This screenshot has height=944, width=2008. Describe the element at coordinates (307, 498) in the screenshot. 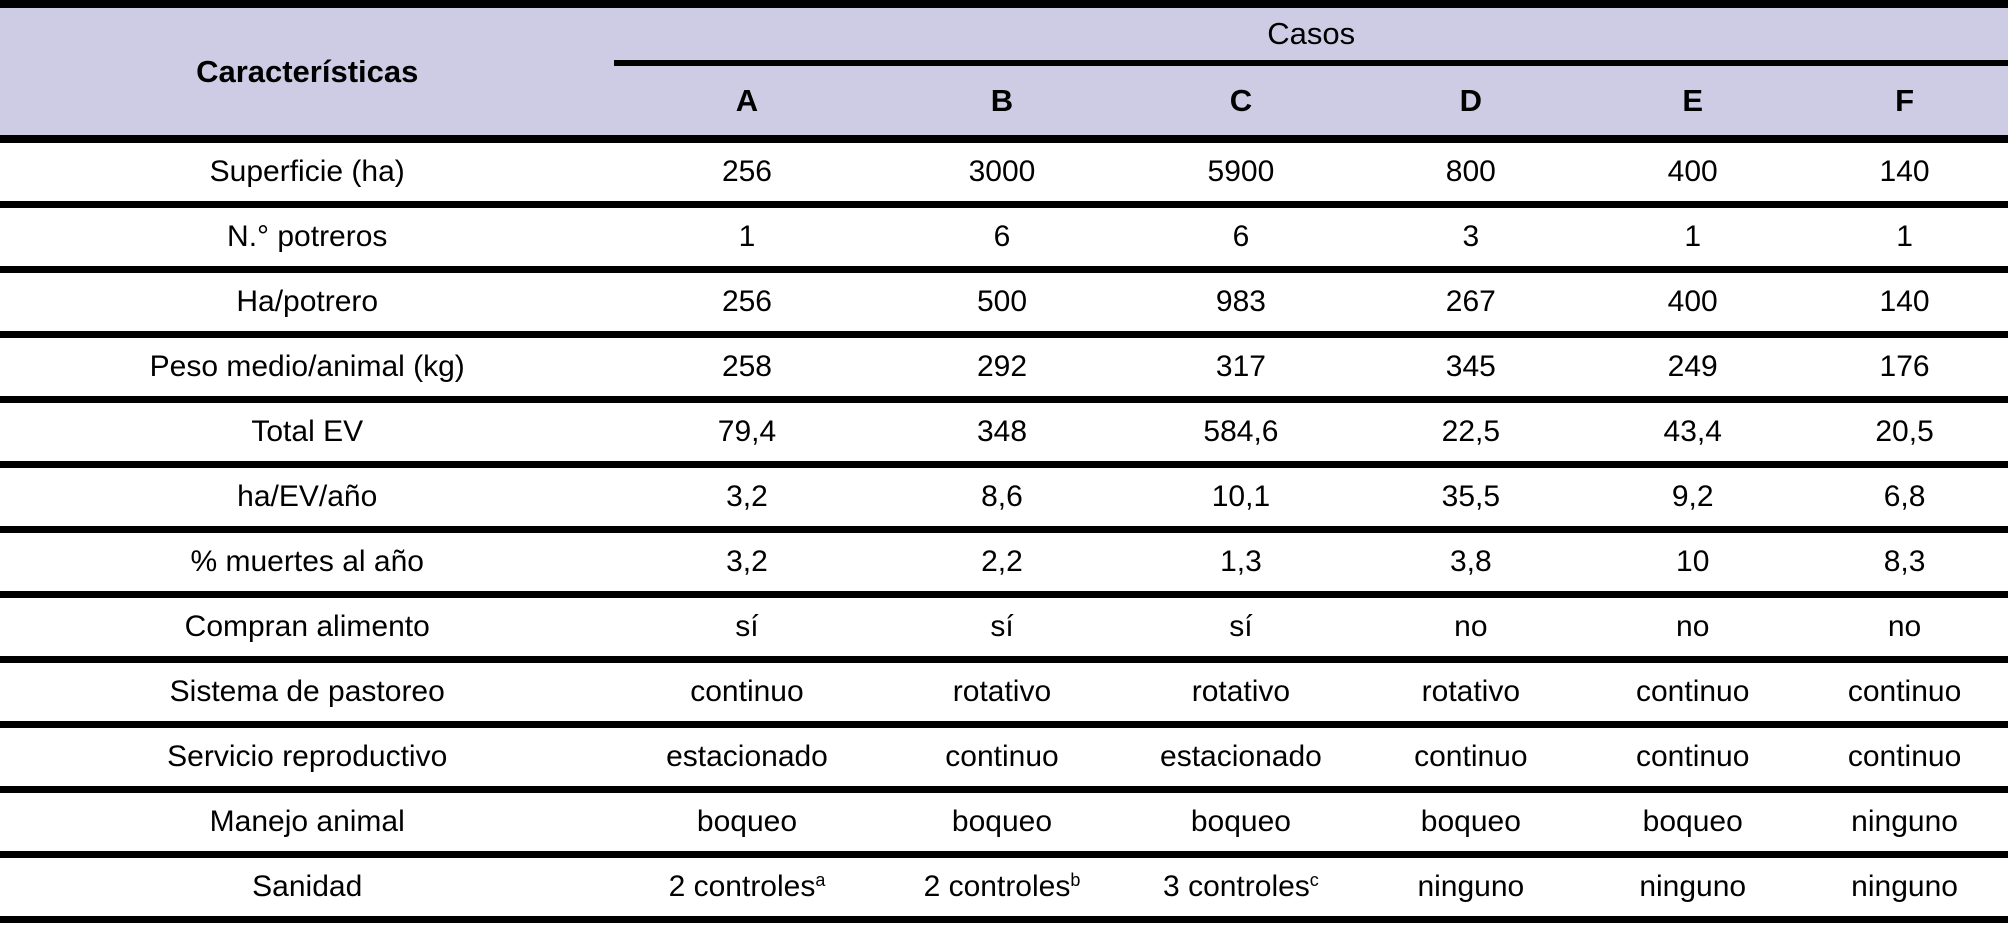

I see `row-label: ha/EV/año` at that location.